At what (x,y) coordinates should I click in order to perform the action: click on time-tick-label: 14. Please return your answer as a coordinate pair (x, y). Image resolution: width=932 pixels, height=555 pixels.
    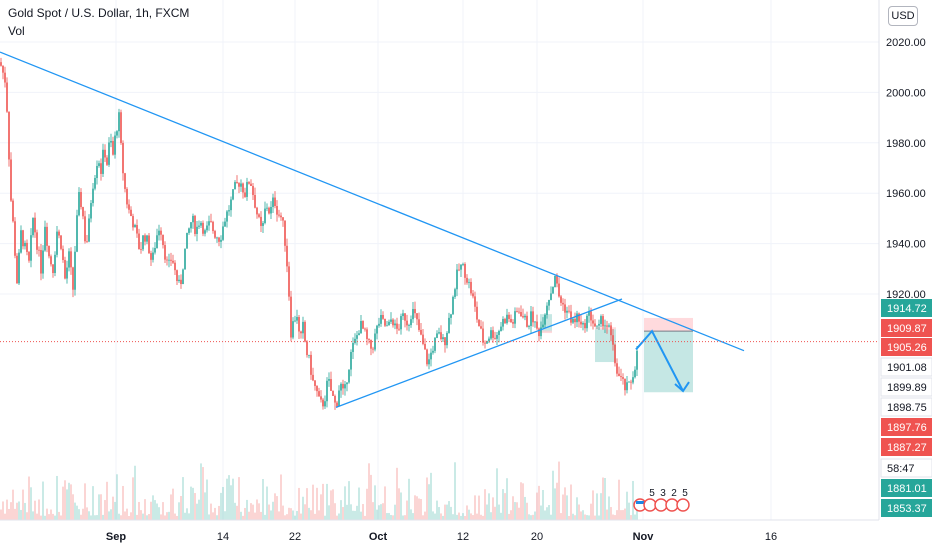
    Looking at the image, I should click on (223, 537).